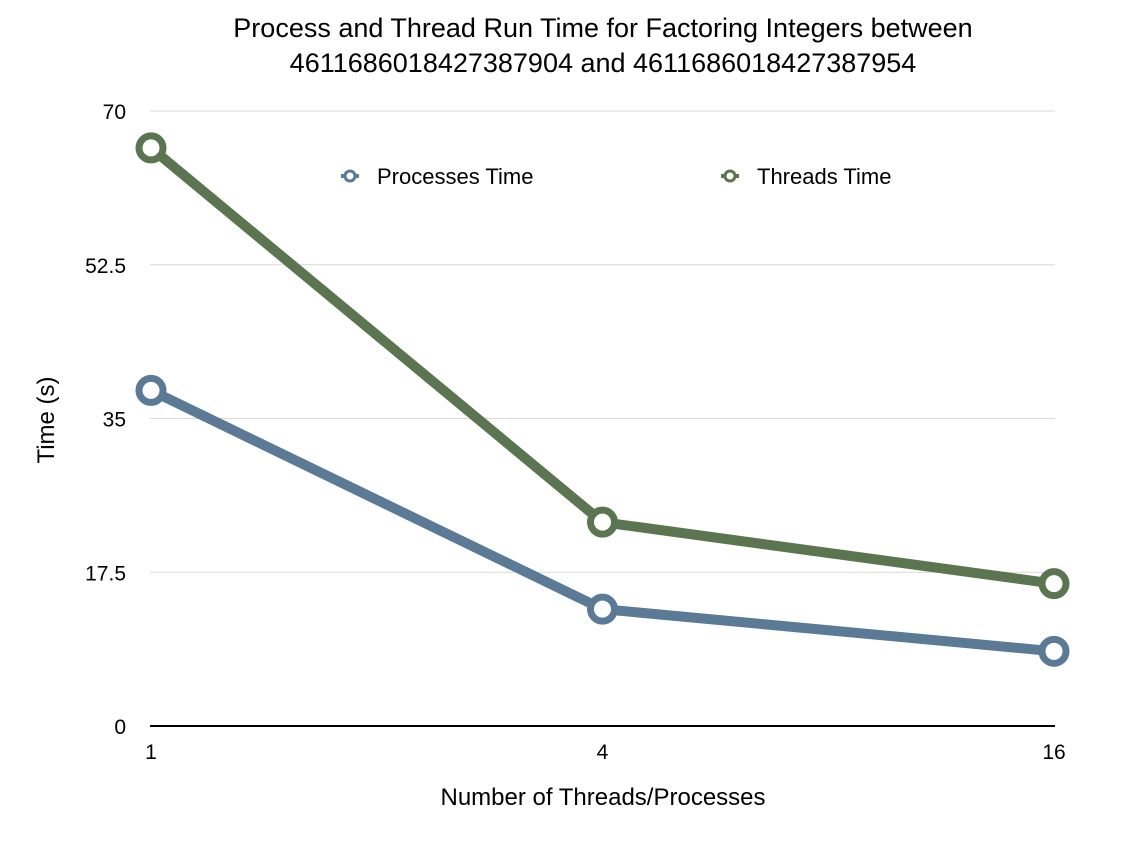 Image resolution: width=1130 pixels, height=842 pixels. I want to click on y-tick-label: 17.5, so click(105, 573).